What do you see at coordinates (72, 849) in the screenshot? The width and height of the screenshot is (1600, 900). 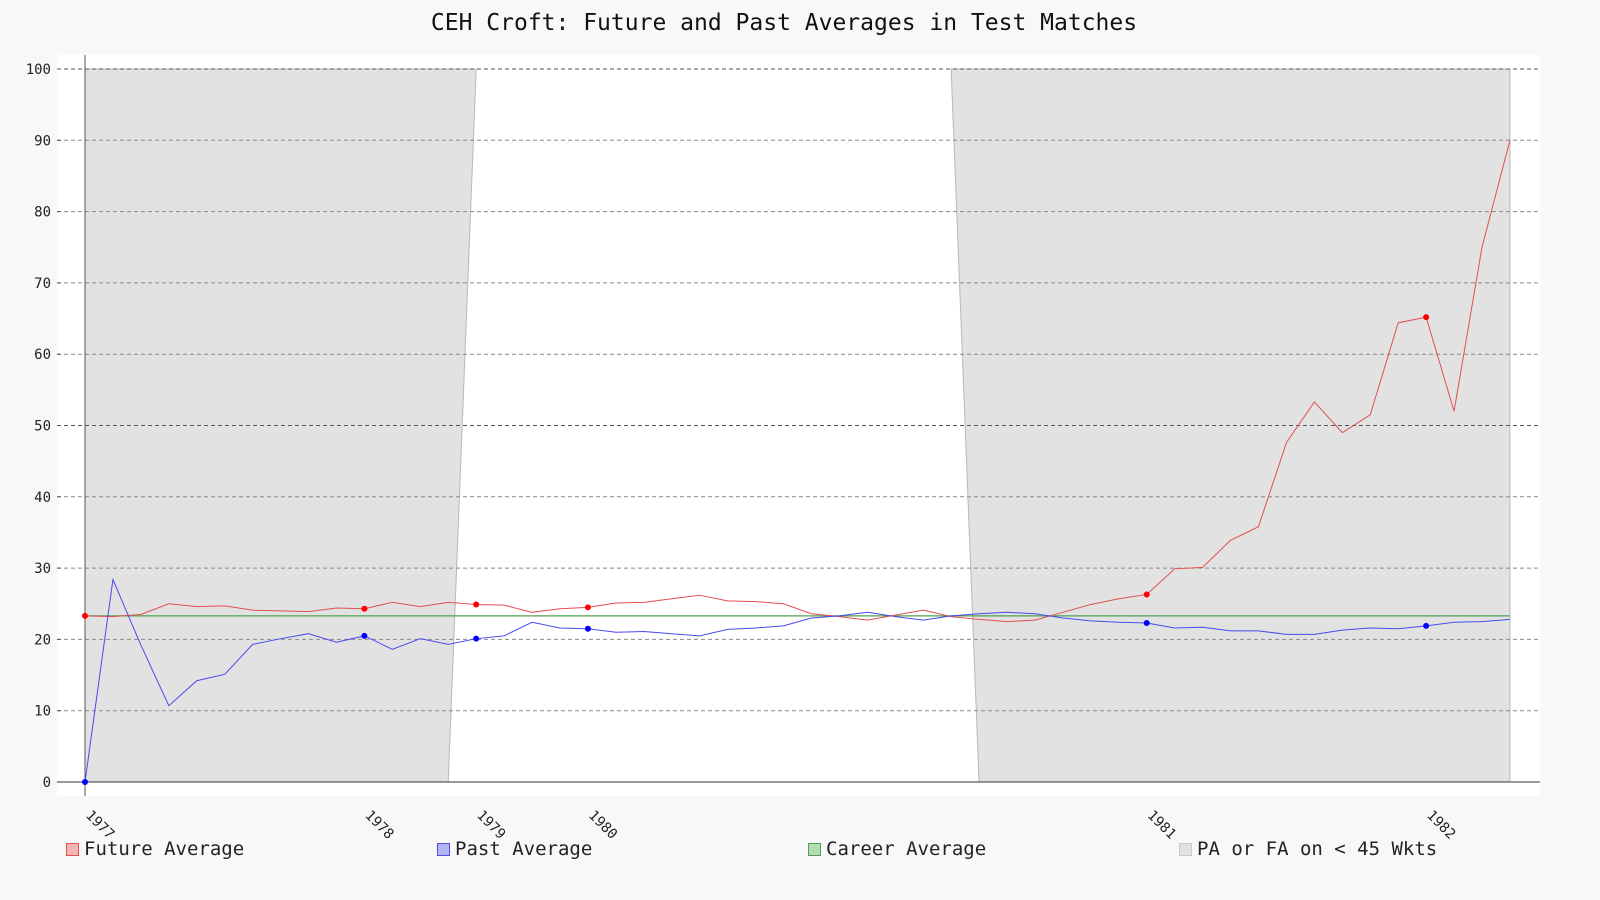 I see `legend-swatch-future-average` at bounding box center [72, 849].